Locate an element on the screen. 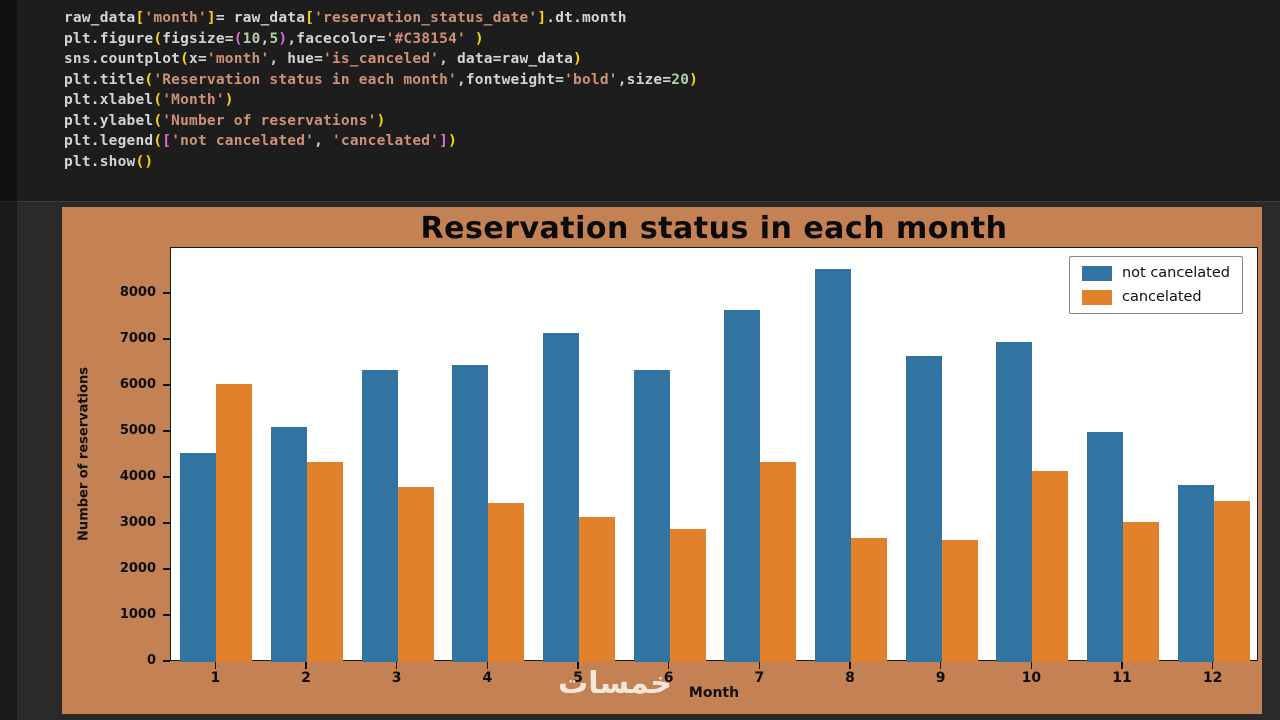 Image resolution: width=1280 pixels, height=720 pixels. x-tick-label: 12 is located at coordinates (1212, 678).